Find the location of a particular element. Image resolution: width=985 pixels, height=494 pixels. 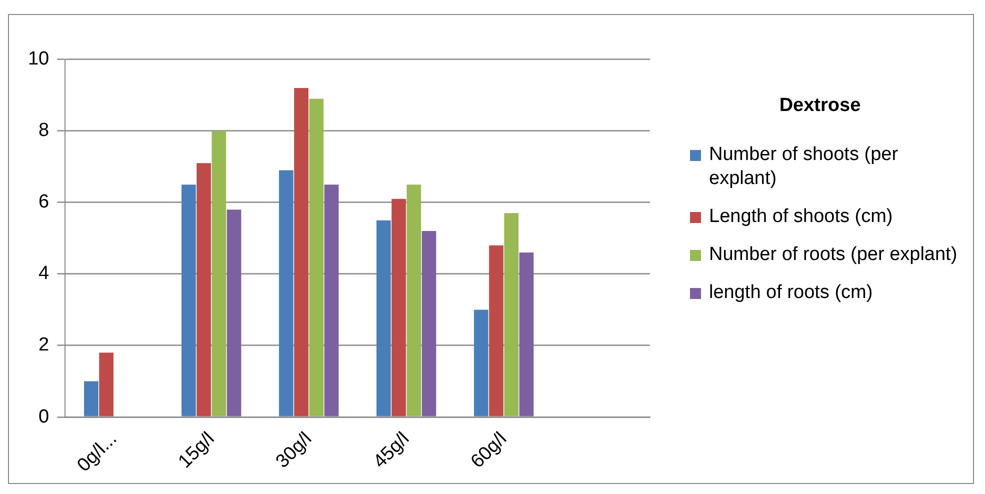

y-tick-label: 2 is located at coordinates (44, 345).